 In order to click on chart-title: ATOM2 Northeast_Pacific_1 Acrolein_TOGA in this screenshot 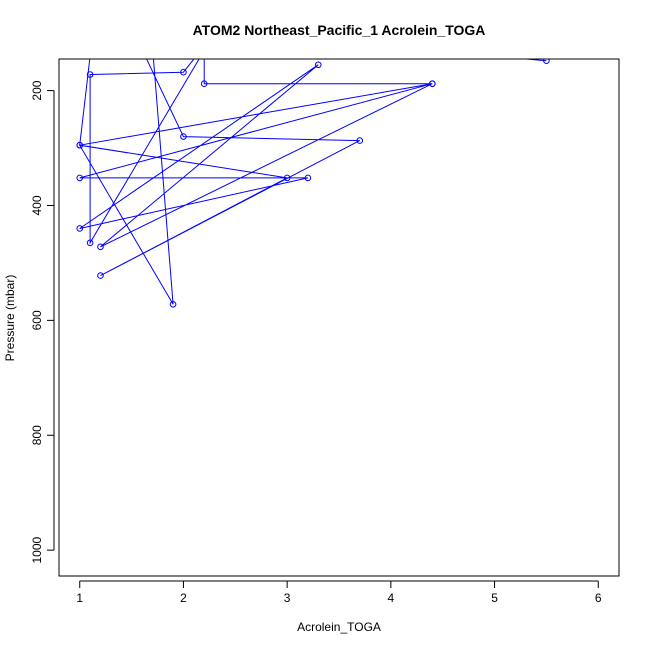, I will do `click(339, 30)`.